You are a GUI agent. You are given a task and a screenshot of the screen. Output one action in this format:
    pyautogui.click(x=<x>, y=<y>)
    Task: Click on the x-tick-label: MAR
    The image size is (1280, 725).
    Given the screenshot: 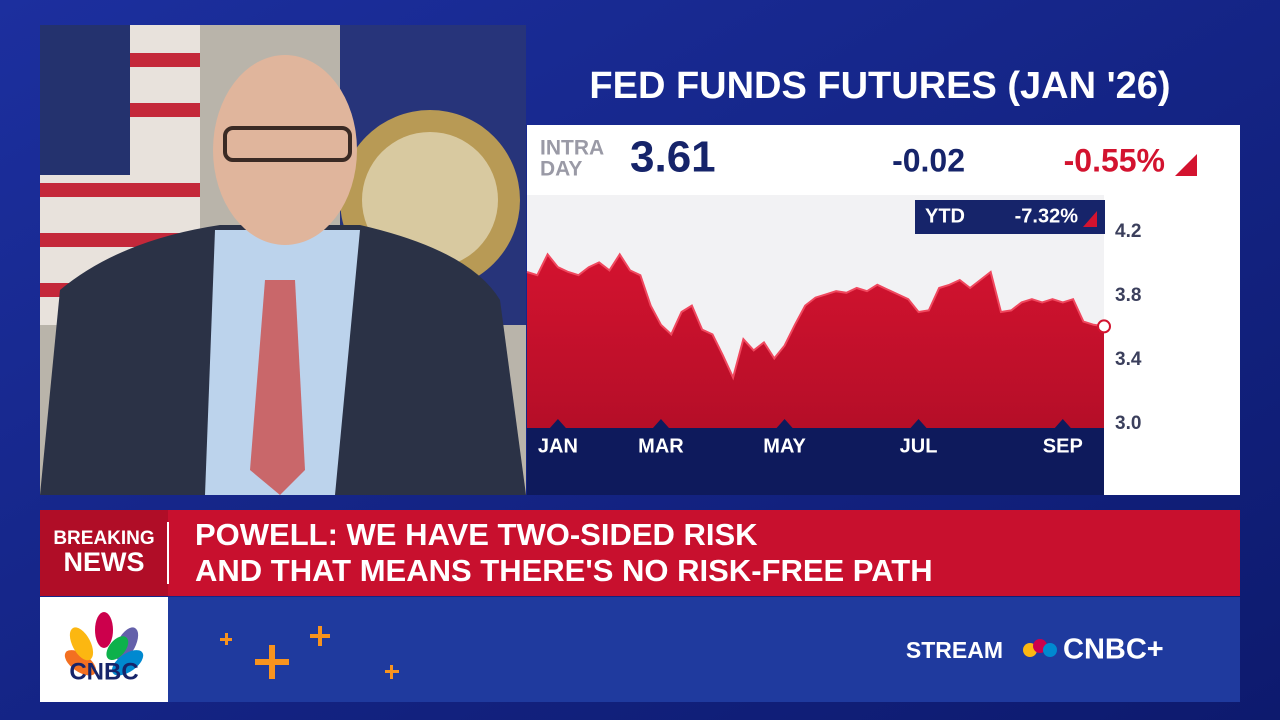 What is the action you would take?
    pyautogui.click(x=661, y=446)
    